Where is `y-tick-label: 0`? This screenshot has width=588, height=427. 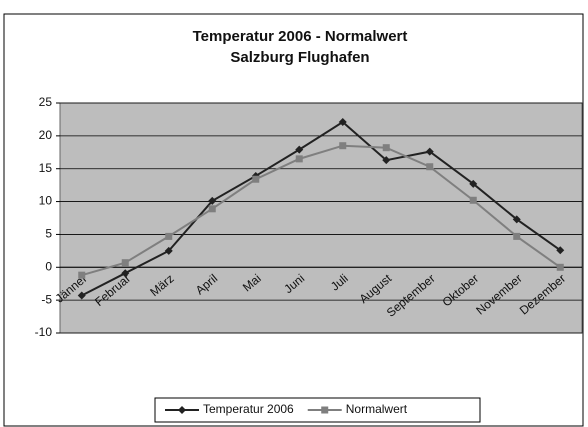 y-tick-label: 0 is located at coordinates (48, 266).